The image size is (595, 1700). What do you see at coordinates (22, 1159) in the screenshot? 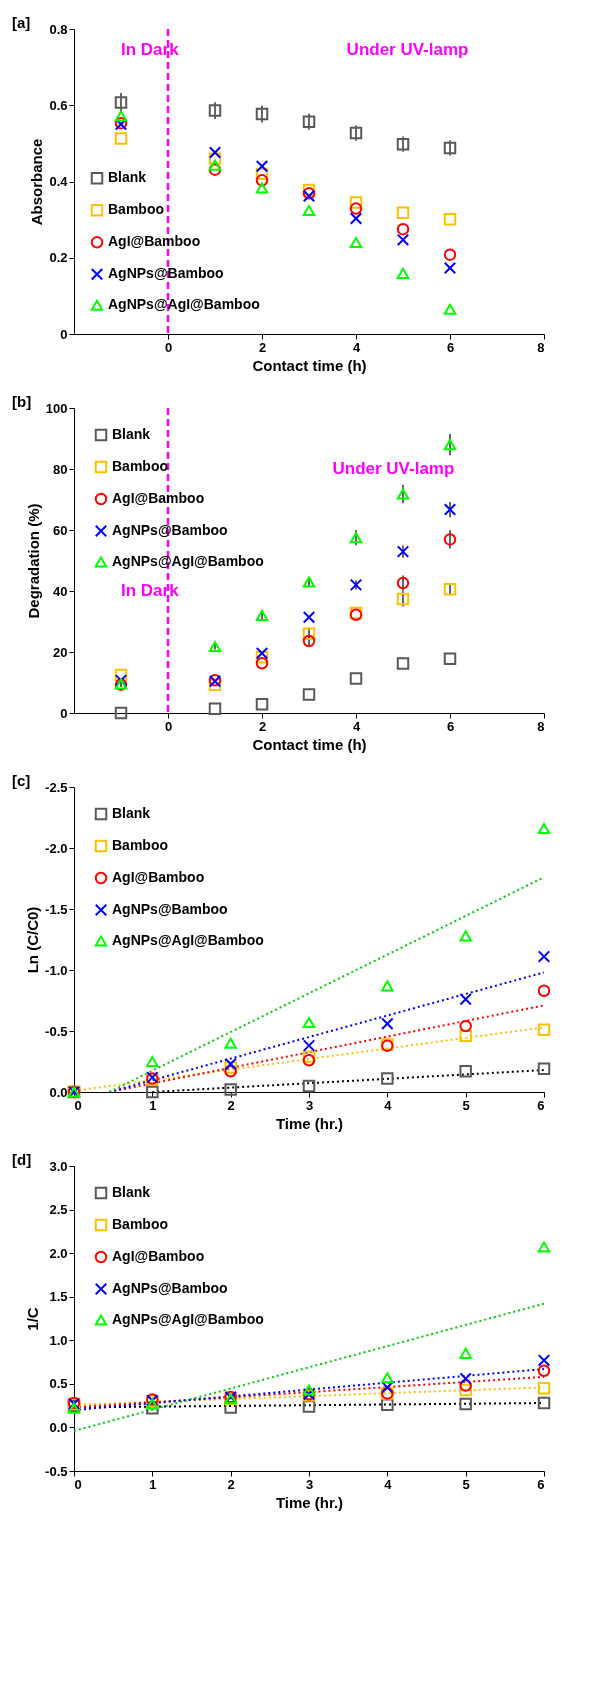
I see `chart-title: [d]` at bounding box center [22, 1159].